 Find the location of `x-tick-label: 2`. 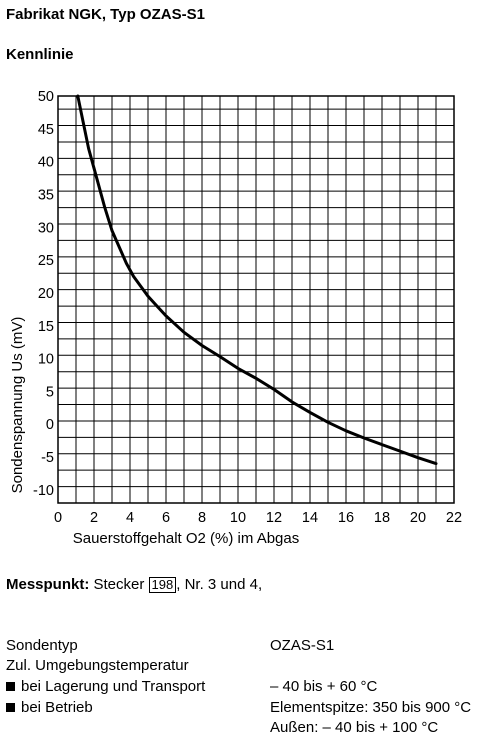

x-tick-label: 2 is located at coordinates (94, 518).